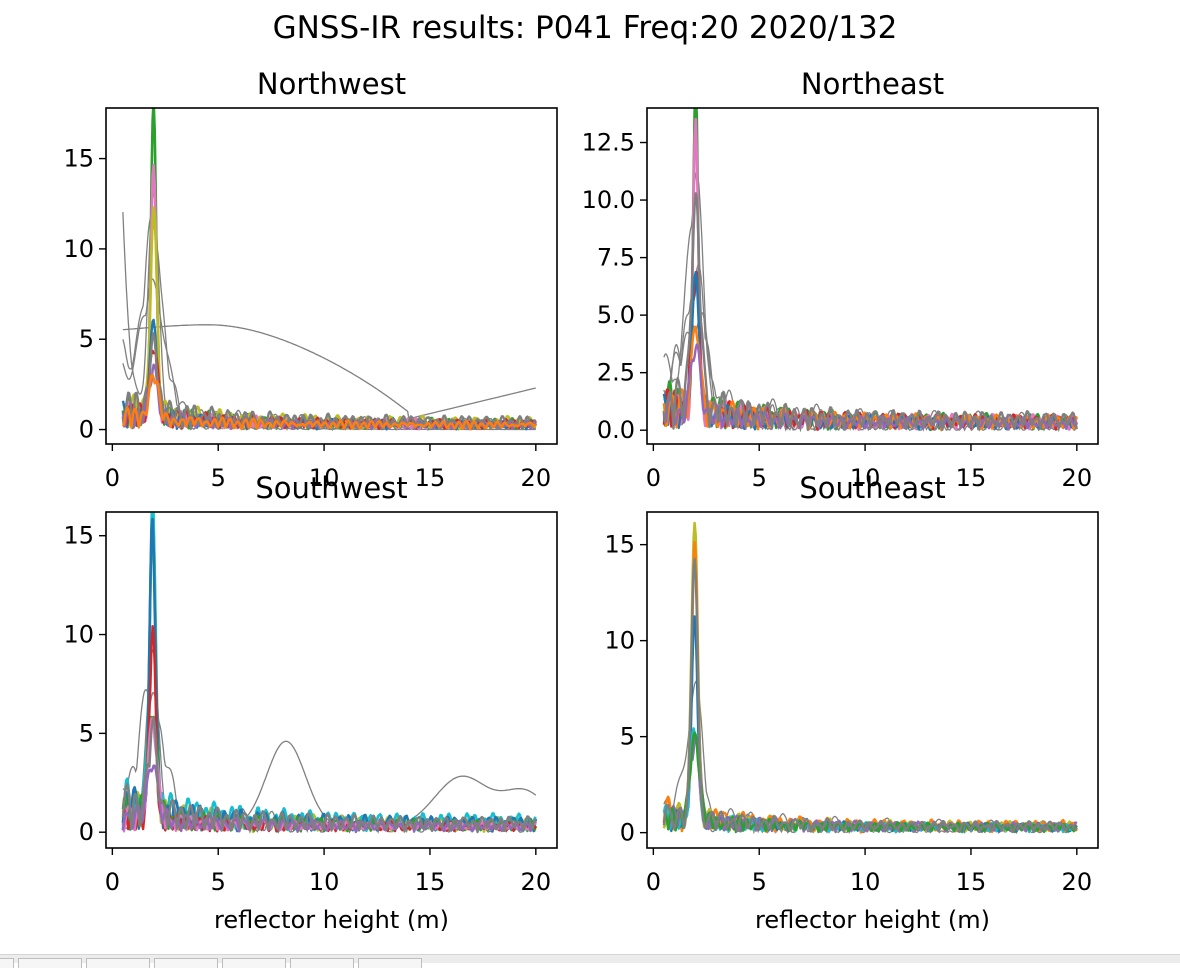 The image size is (1180, 968). I want to click on y-tick-label: 7.5, so click(616, 258).